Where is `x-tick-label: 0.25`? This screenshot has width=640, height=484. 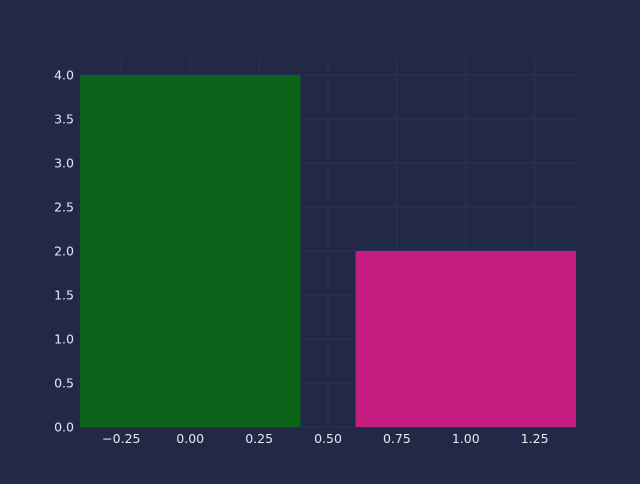 x-tick-label: 0.25 is located at coordinates (259, 438).